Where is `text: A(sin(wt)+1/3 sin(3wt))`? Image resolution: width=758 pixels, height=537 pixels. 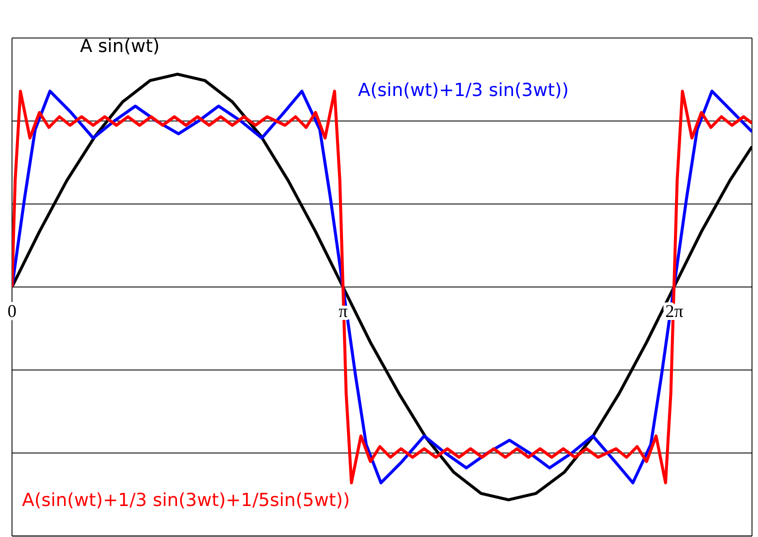
text: A(sin(wt)+1/3 sin(3wt)) is located at coordinates (463, 90).